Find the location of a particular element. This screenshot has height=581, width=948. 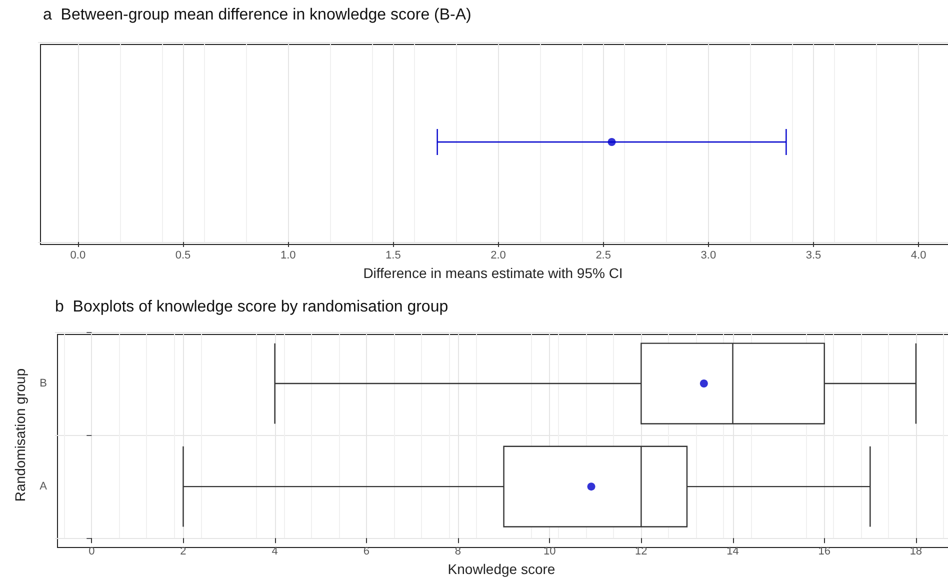

x-tick-label: 3.0 is located at coordinates (708, 256).